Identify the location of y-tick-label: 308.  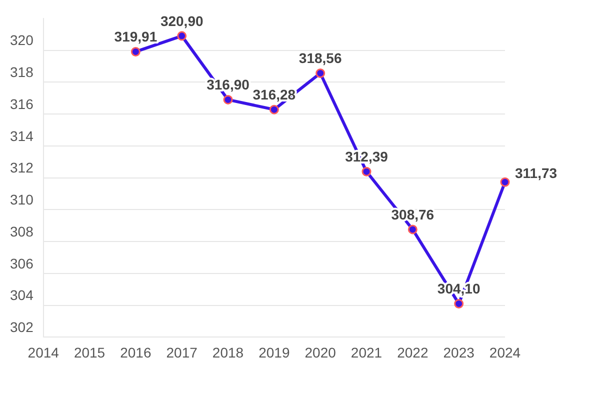
(22, 231).